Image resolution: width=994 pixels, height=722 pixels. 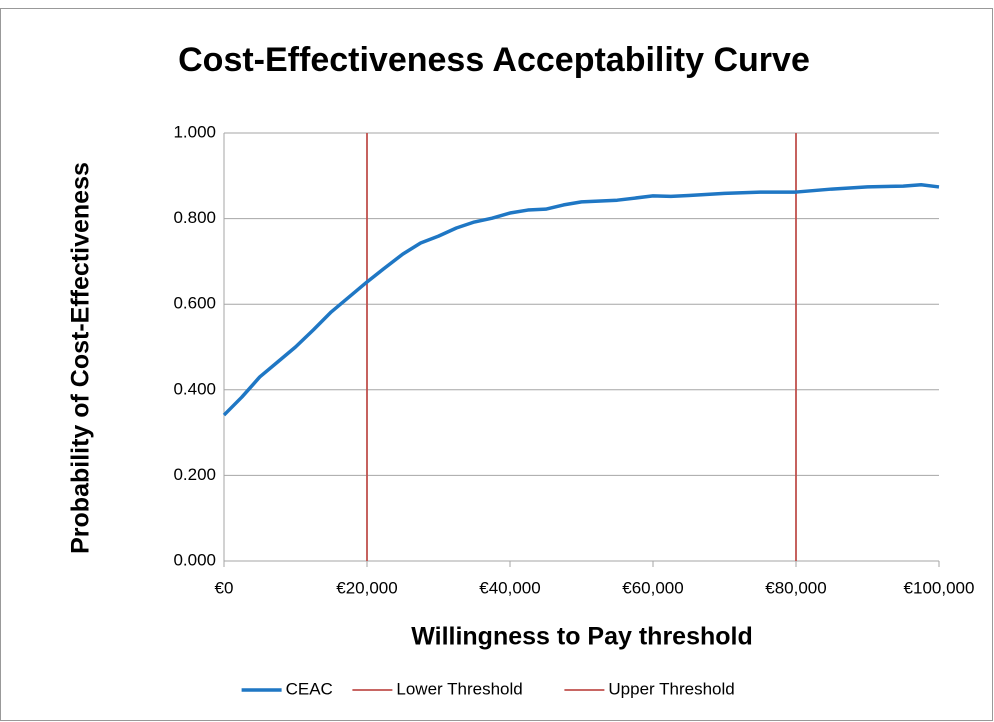 What do you see at coordinates (224, 587) in the screenshot?
I see `x-tick-label: €0` at bounding box center [224, 587].